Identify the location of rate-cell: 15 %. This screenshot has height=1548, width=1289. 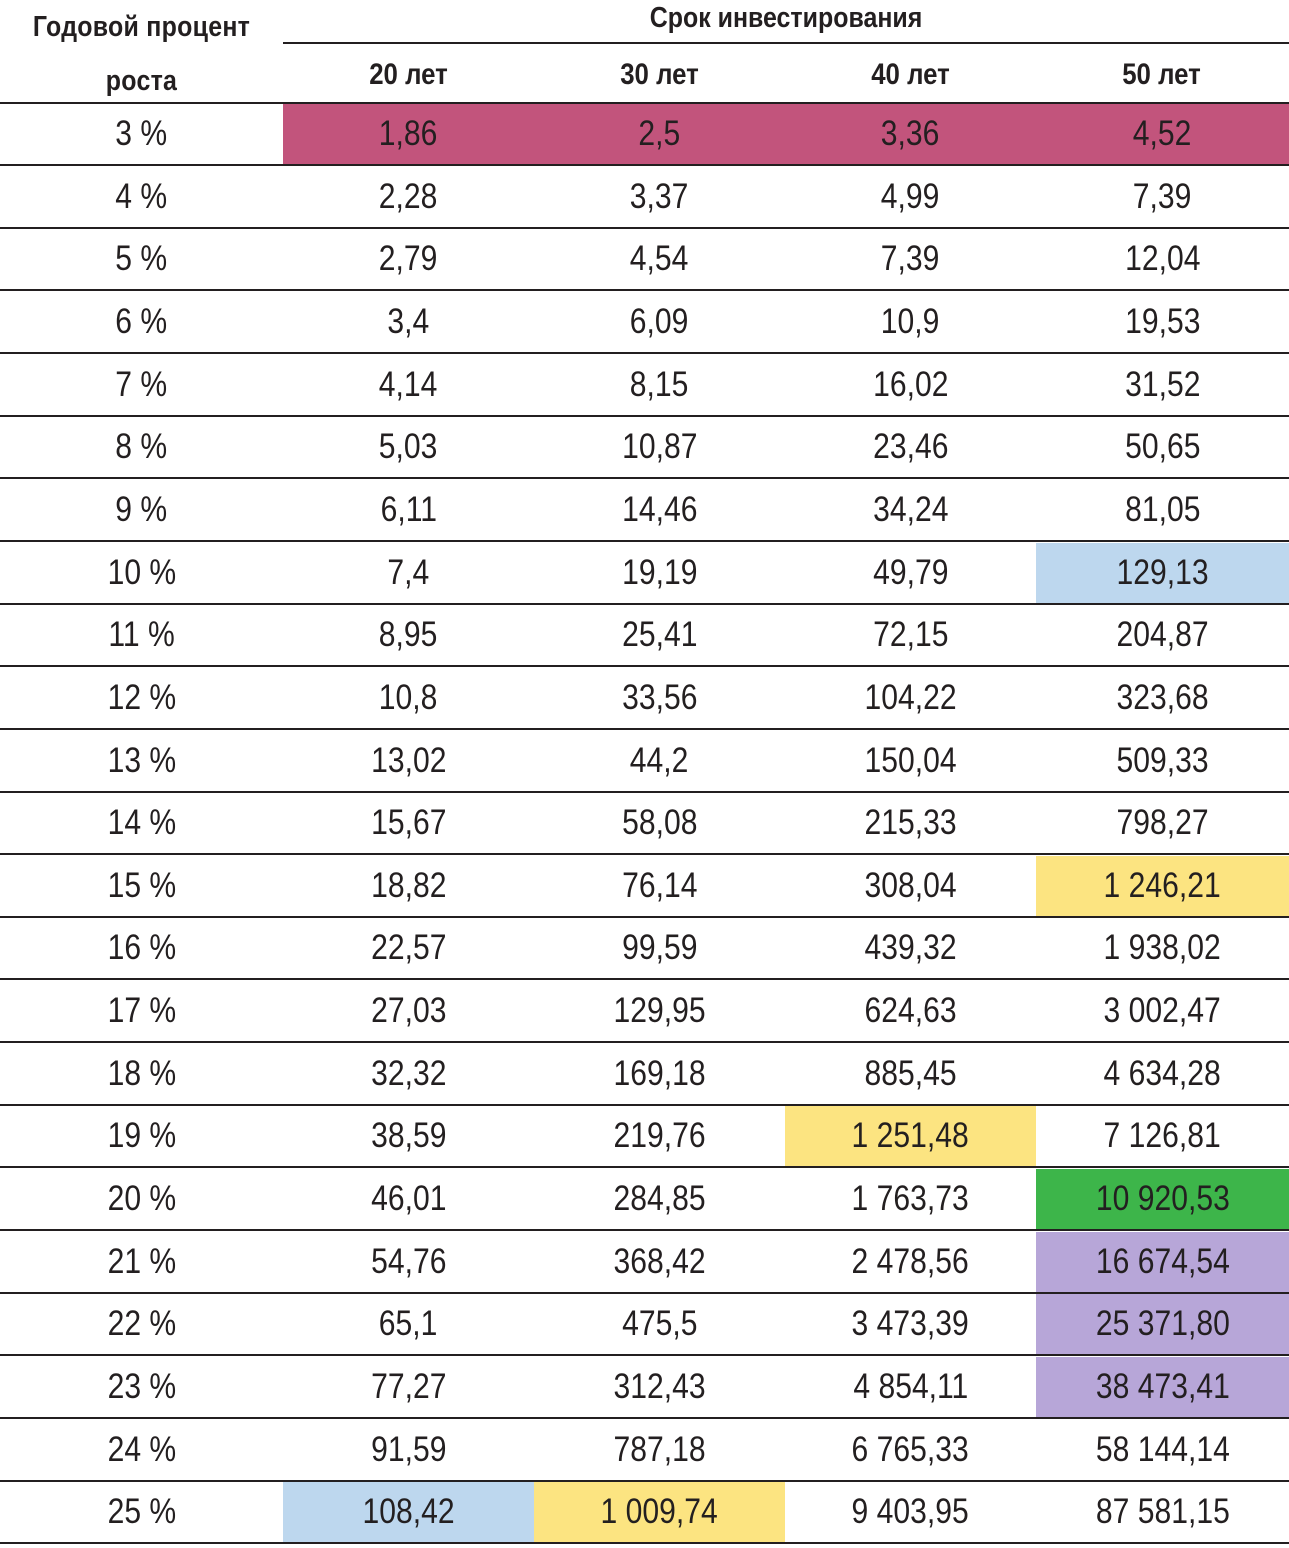
(141, 886).